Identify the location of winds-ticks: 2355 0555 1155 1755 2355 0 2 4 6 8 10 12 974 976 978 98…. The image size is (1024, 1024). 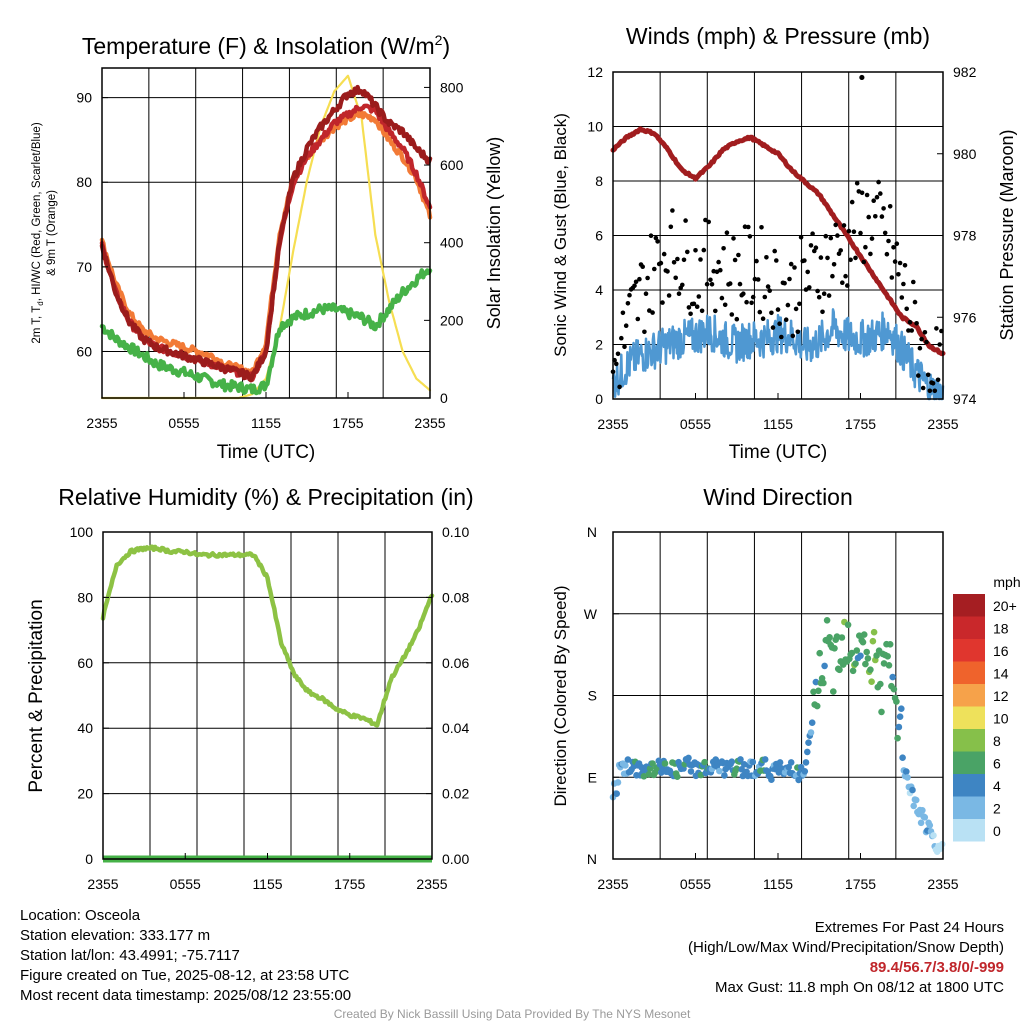
(781, 248).